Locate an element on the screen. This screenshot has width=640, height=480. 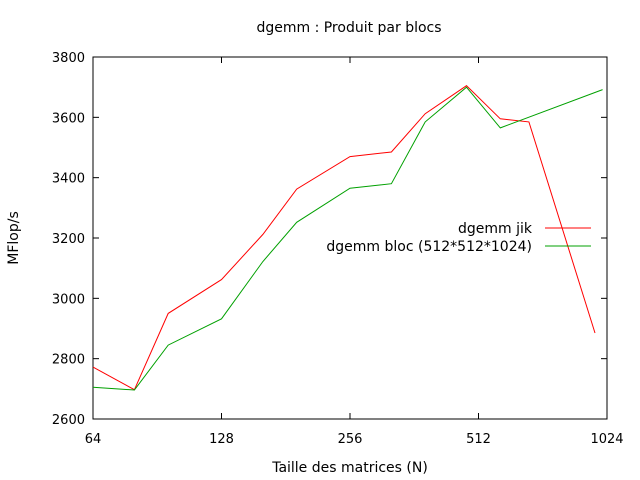
y-tick-label: 3600 is located at coordinates (68, 118).